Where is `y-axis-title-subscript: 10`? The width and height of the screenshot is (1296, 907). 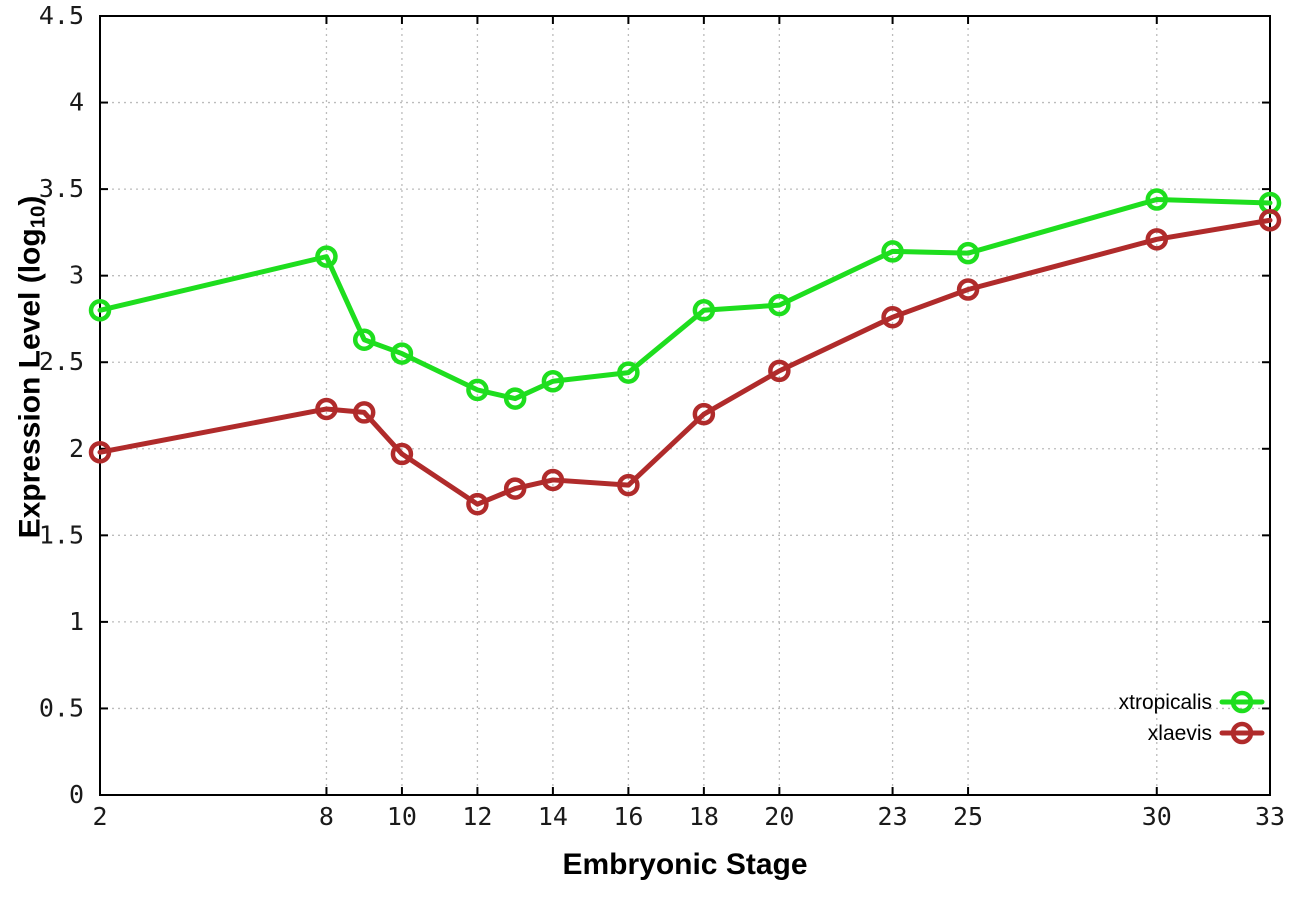 y-axis-title-subscript: 10 is located at coordinates (38, 217).